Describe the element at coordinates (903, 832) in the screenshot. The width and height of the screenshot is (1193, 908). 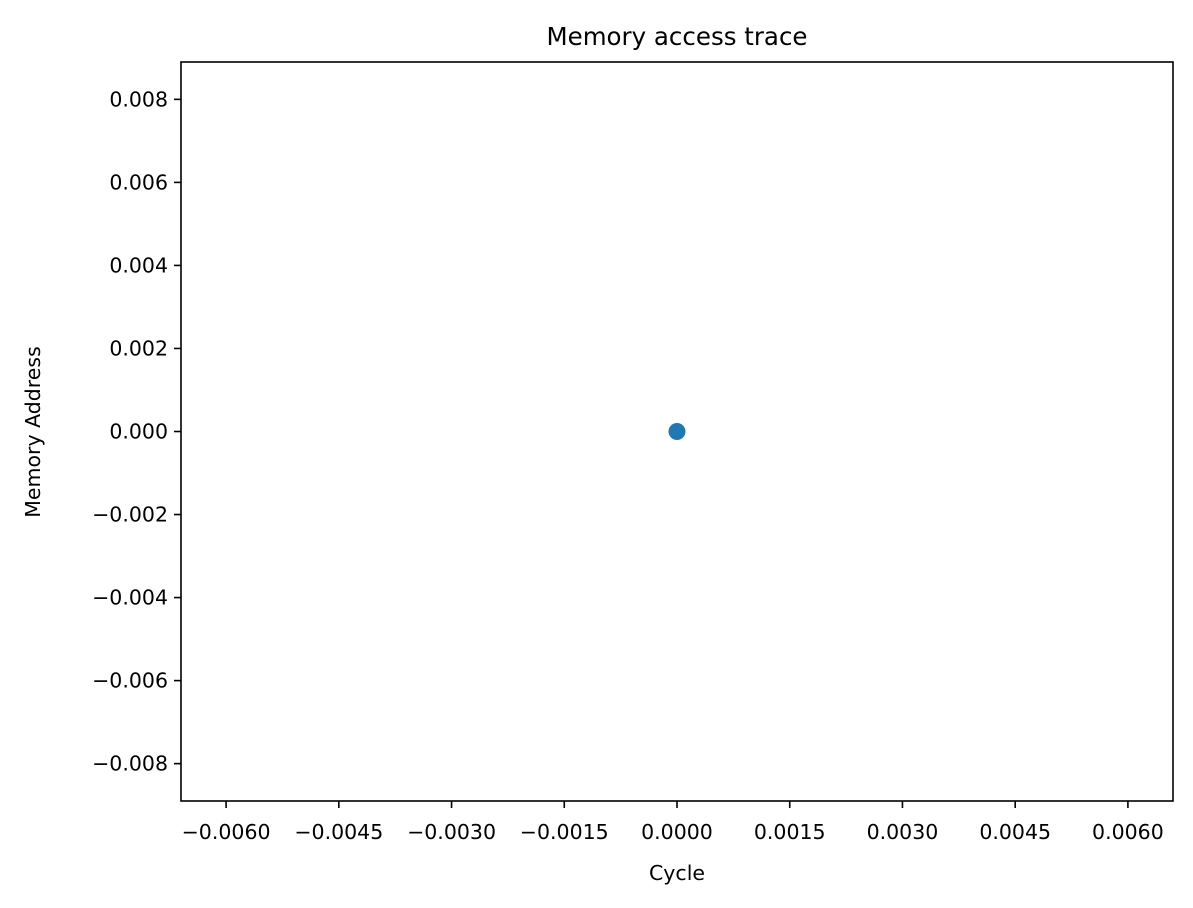
I see `x-tick-label: 0.0030` at that location.